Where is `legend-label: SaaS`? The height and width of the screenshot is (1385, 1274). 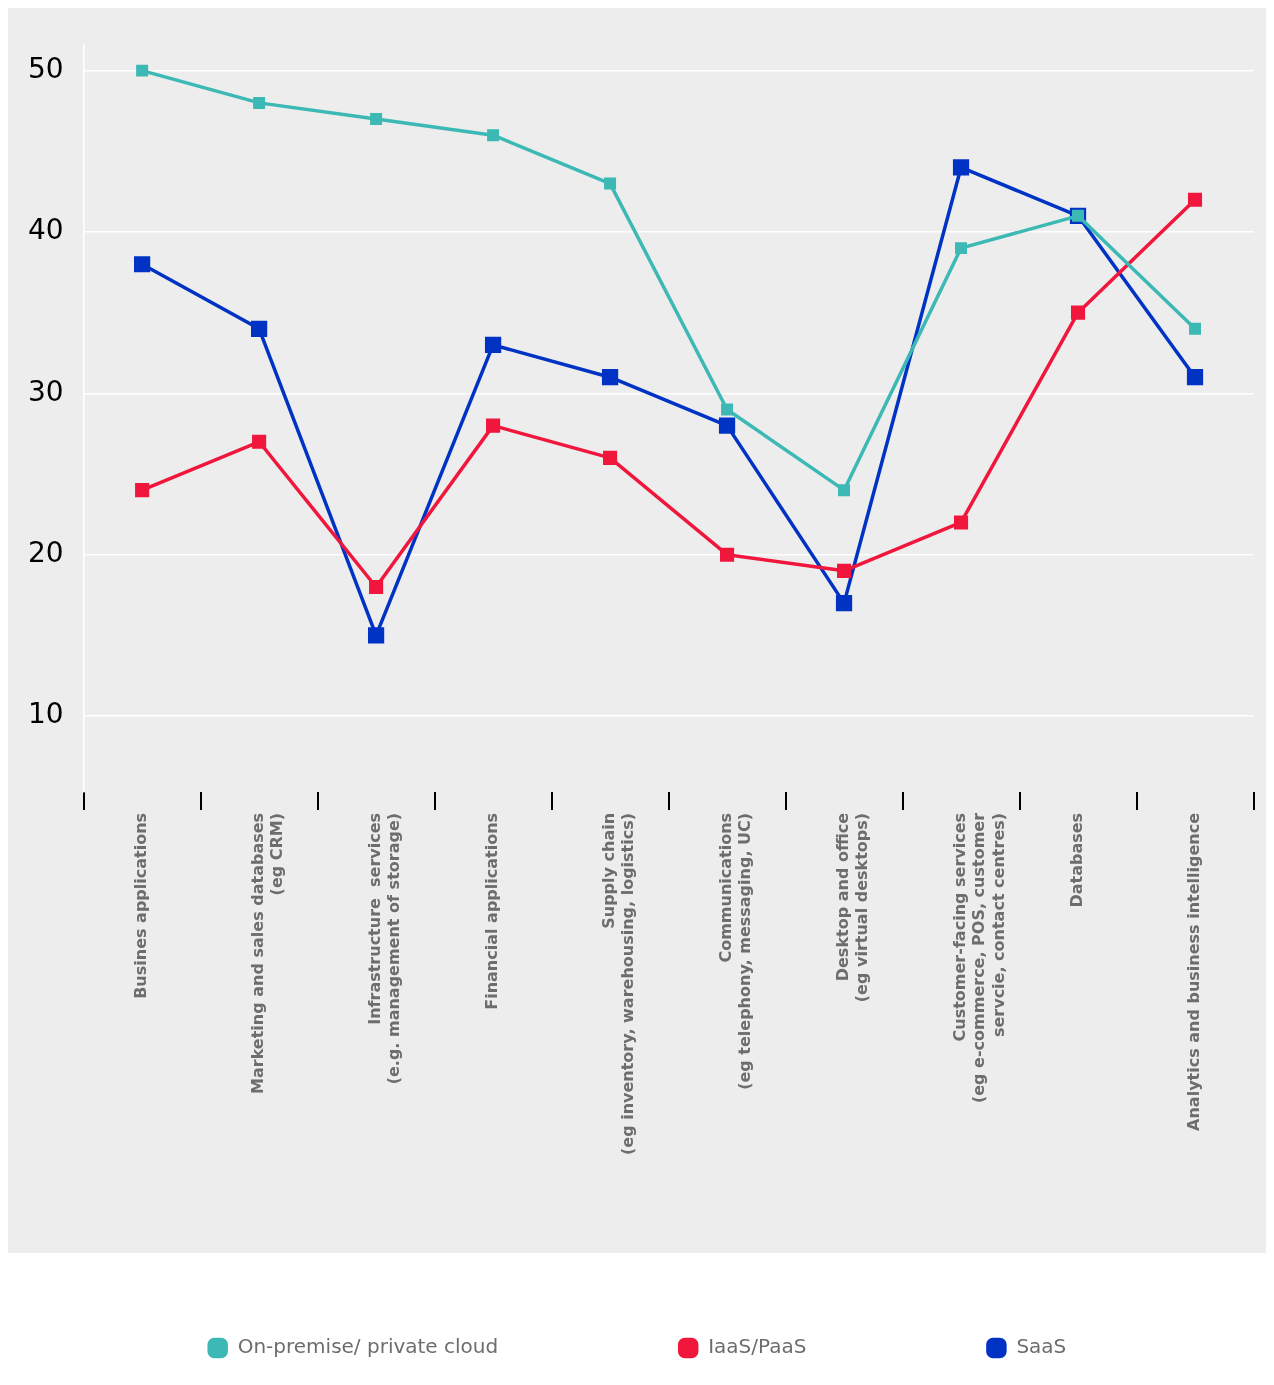 legend-label: SaaS is located at coordinates (1041, 1346).